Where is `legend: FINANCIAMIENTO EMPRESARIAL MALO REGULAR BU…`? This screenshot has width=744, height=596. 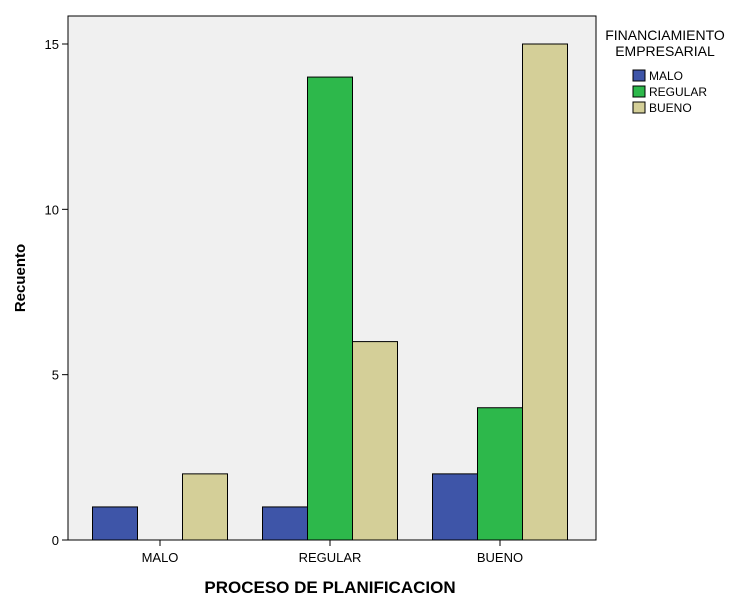
legend: FINANCIAMIENTO EMPRESARIAL MALO REGULAR BU… is located at coordinates (665, 71).